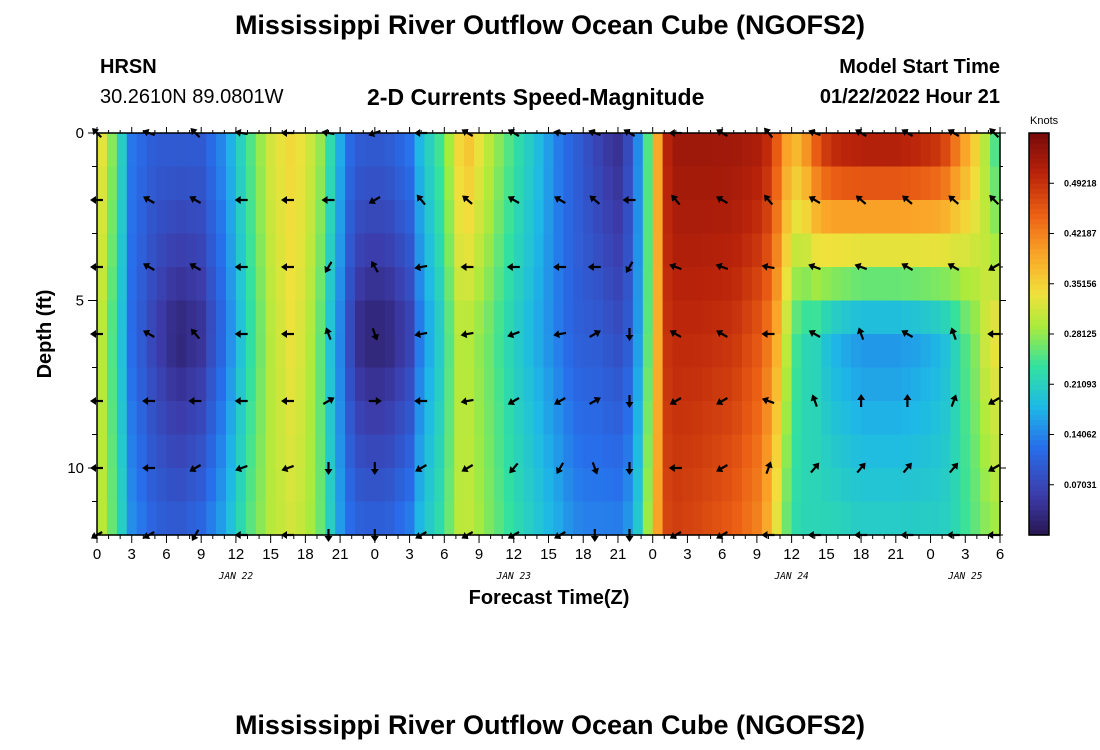 The image size is (1100, 750). Describe the element at coordinates (132, 554) in the screenshot. I see `x-tick-label: 3` at that location.